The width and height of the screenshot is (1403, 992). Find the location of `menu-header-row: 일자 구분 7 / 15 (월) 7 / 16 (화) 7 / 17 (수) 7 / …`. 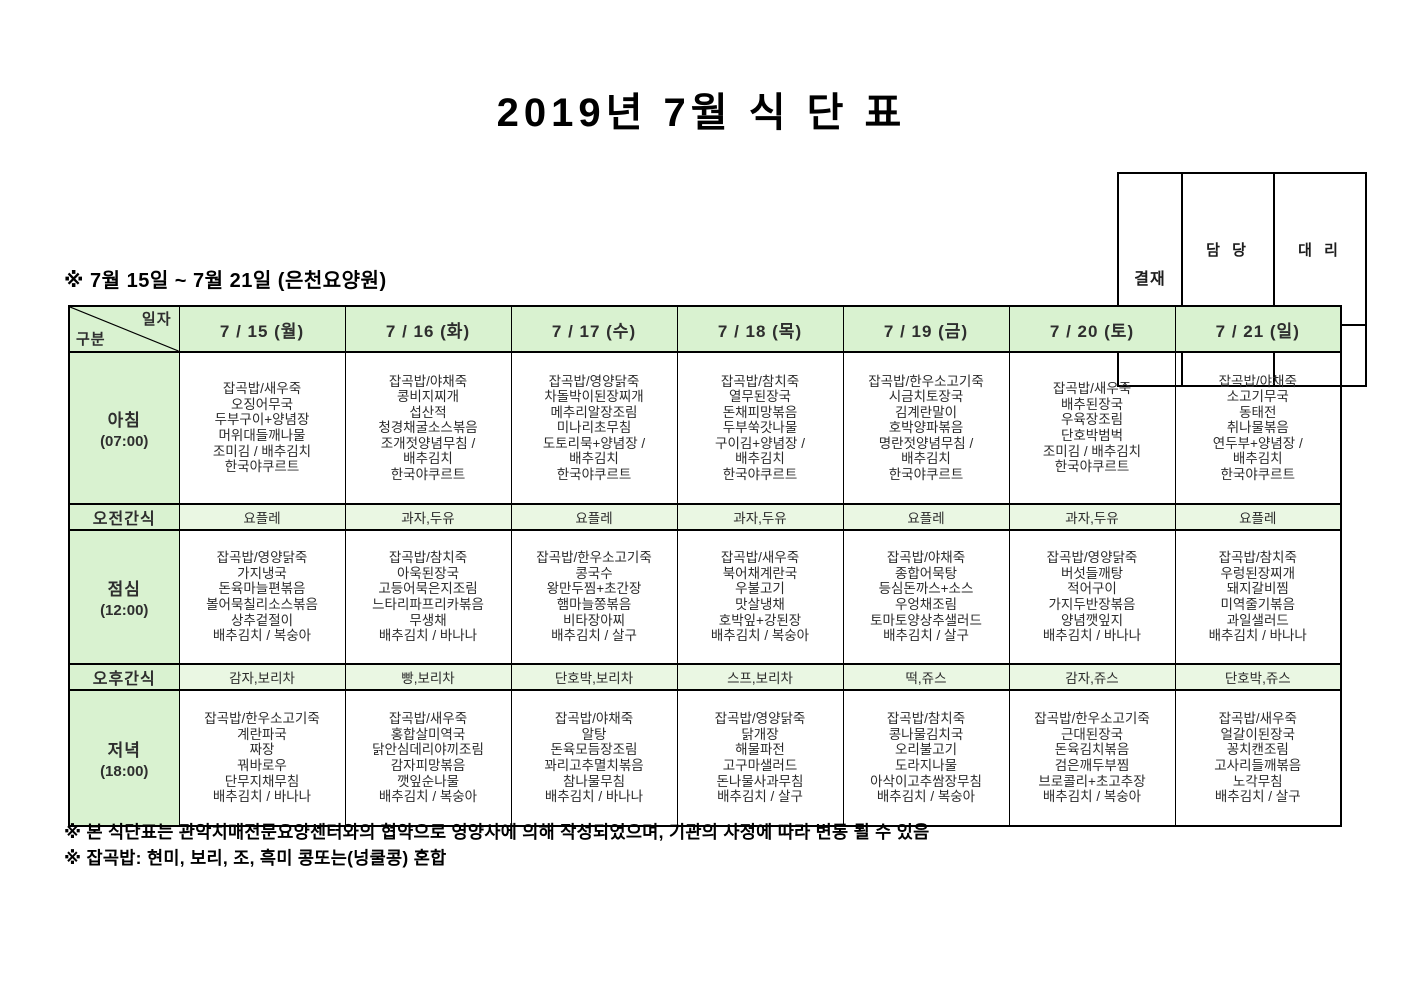

menu-header-row: 일자 구분 7 / 15 (월) 7 / 16 (화) 7 / 17 (수) 7 / … is located at coordinates (705, 329).